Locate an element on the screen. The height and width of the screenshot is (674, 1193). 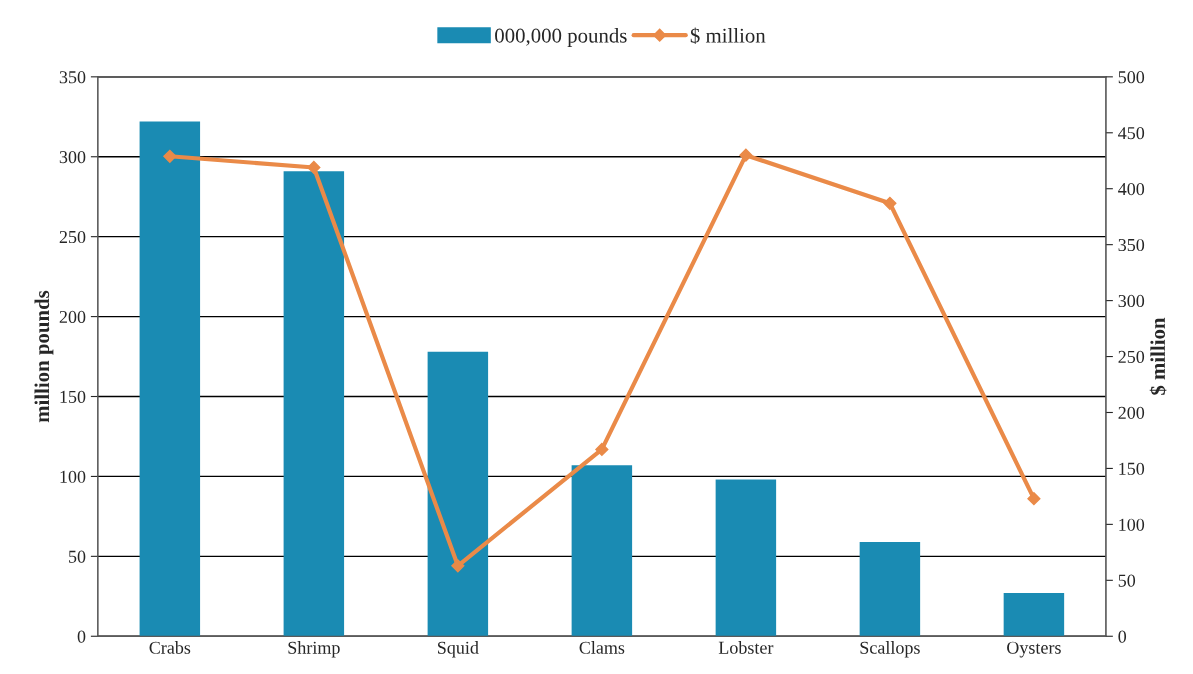
y2-tick-label: 300 is located at coordinates (1131, 301).